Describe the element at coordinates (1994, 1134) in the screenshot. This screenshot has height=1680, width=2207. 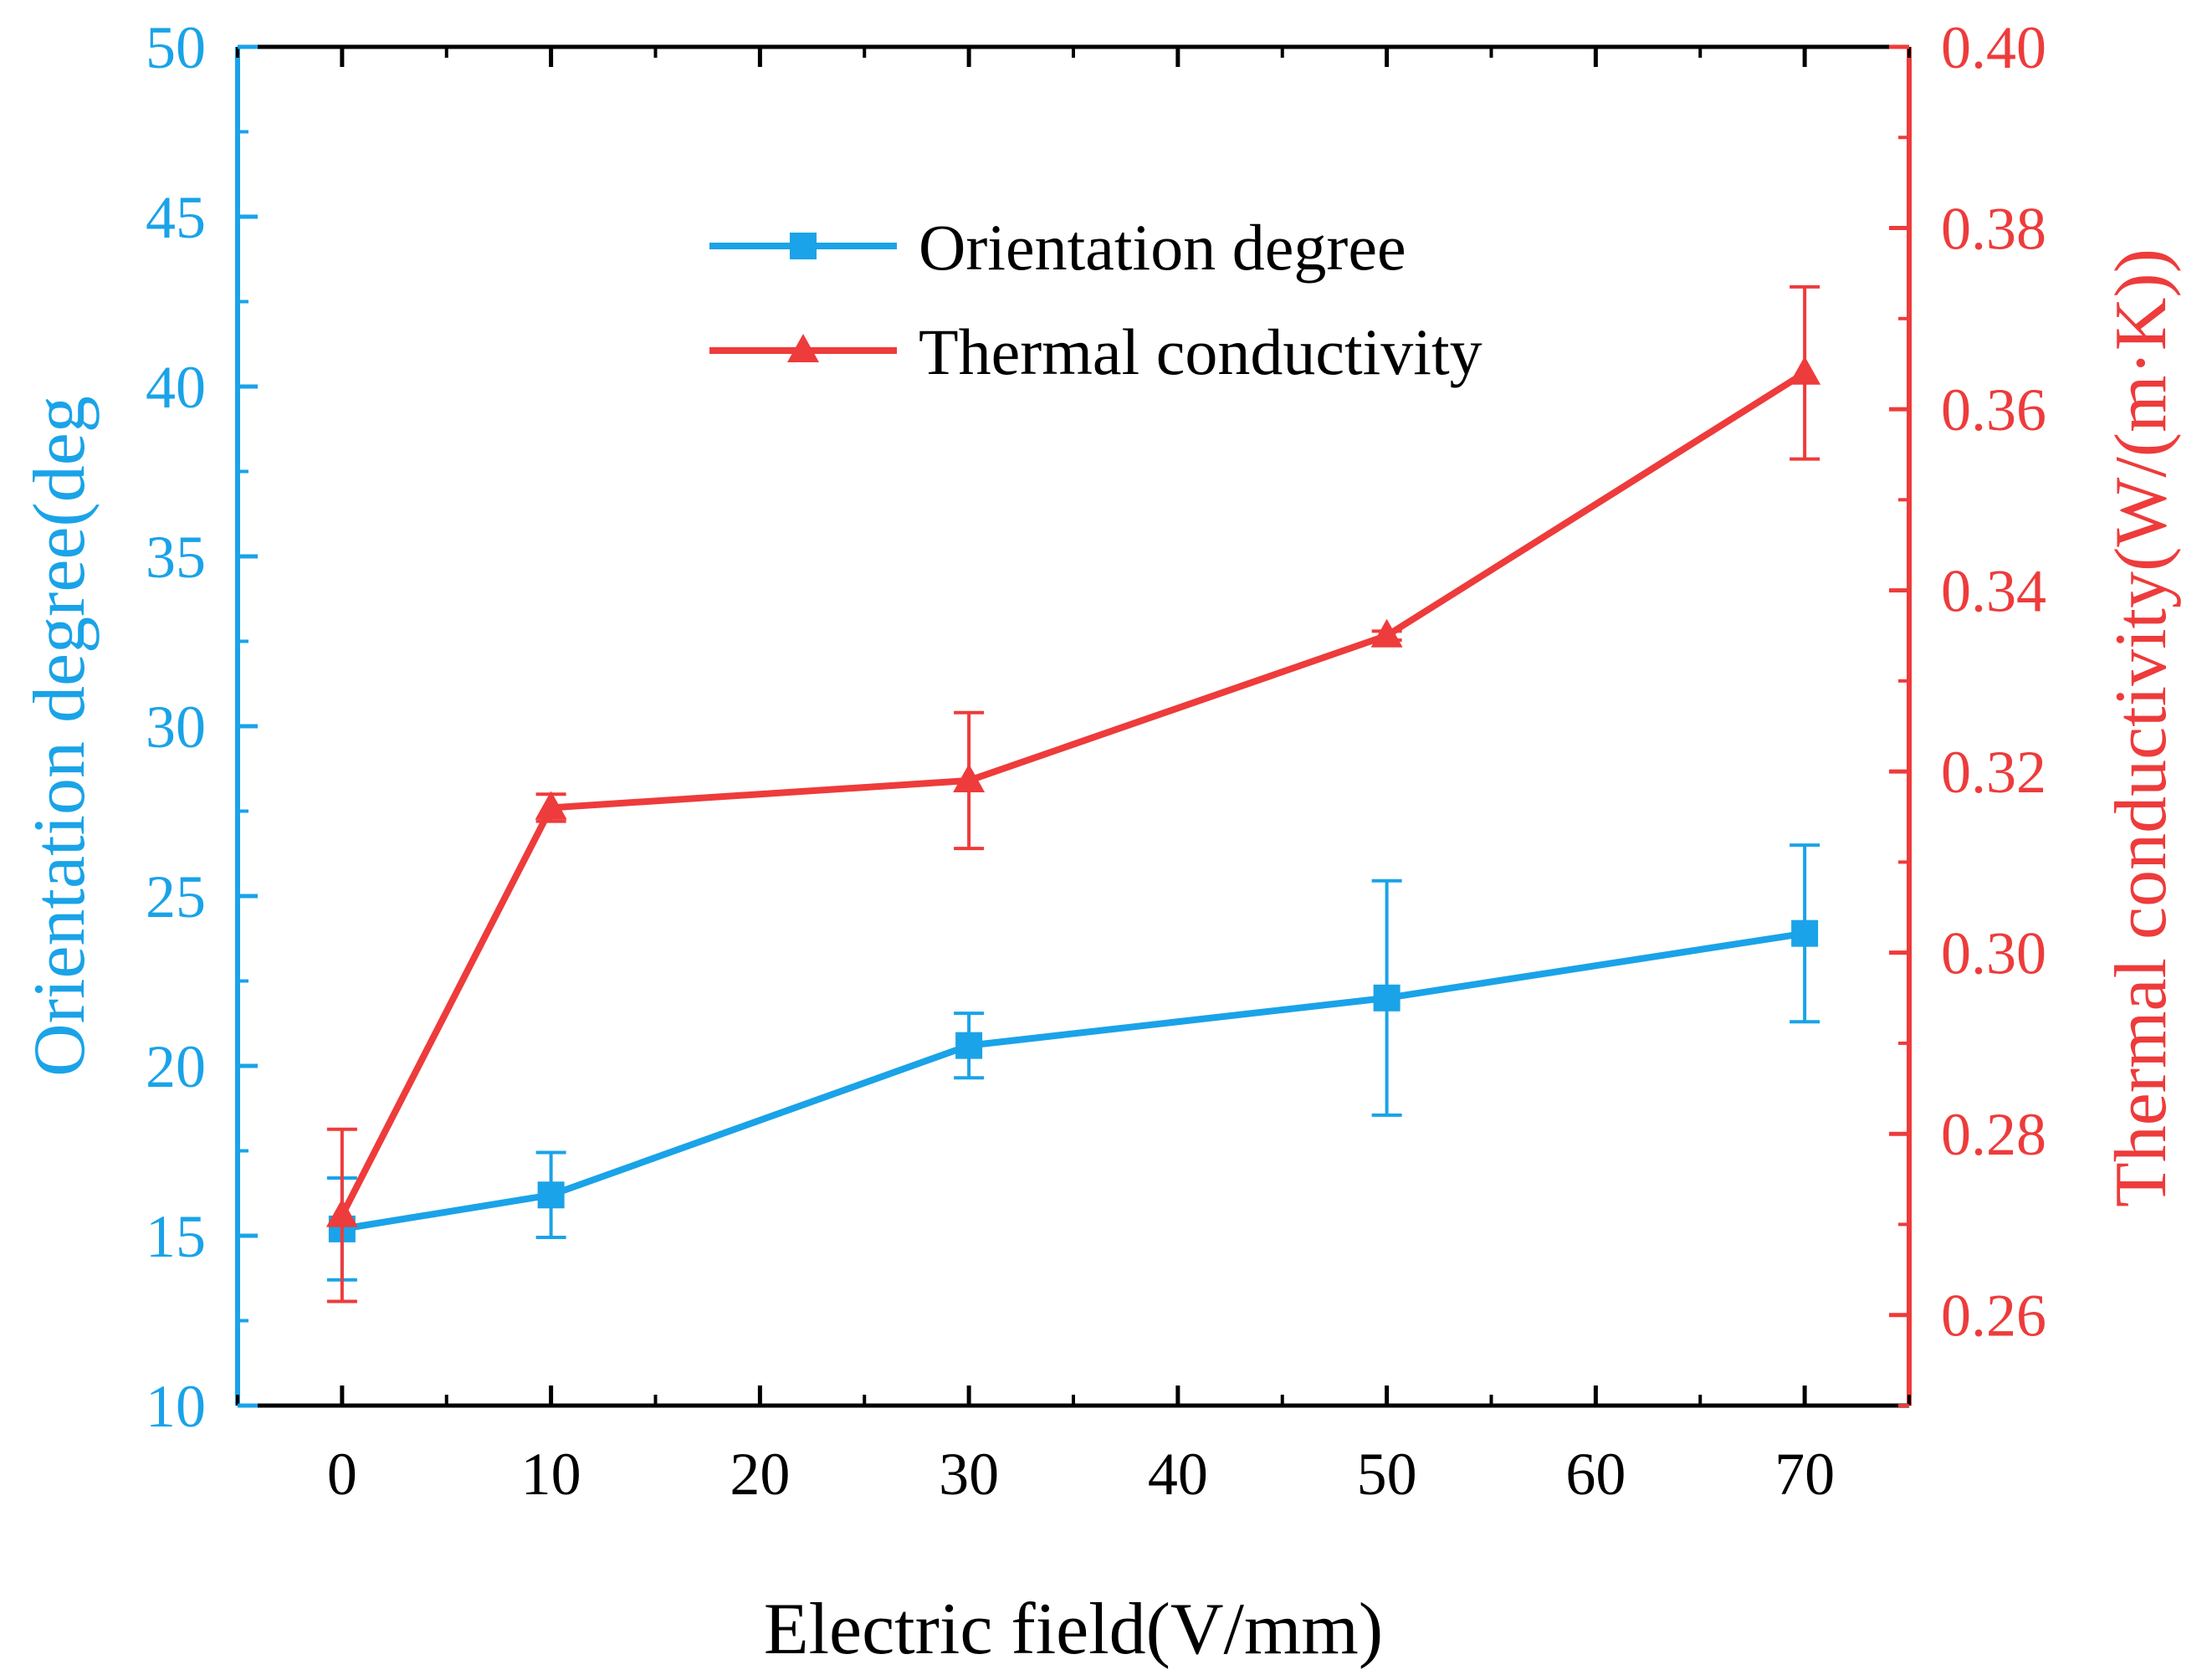
I see `right-y-tick-label: 0.28` at that location.